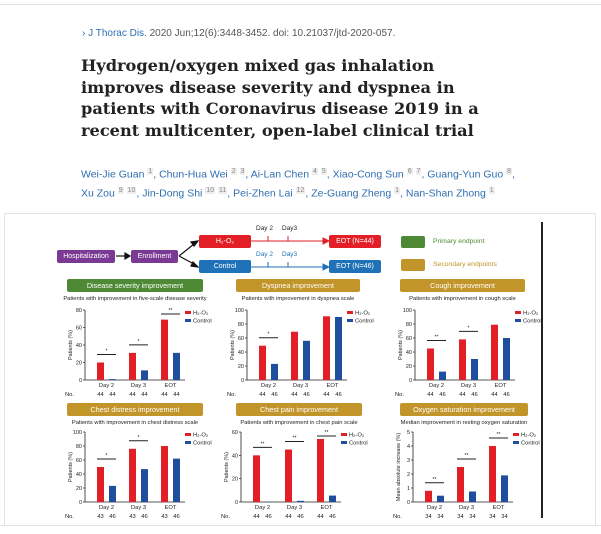 The image size is (601, 534). What do you see at coordinates (445, 193) in the screenshot?
I see `author-link: Nan-Shan Zhong` at bounding box center [445, 193].